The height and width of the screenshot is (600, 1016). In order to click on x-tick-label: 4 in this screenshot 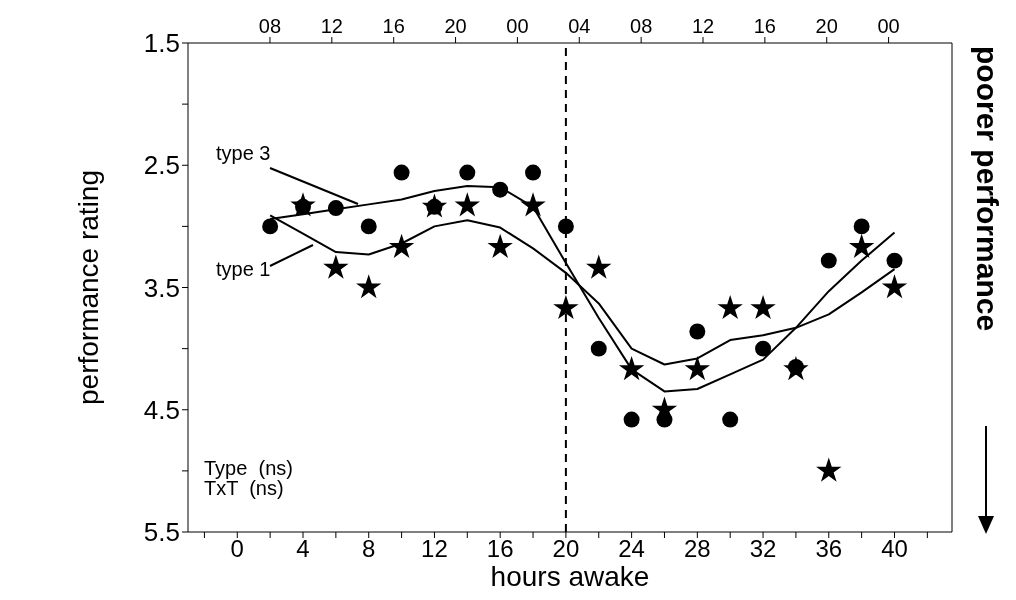, I will do `click(303, 549)`.